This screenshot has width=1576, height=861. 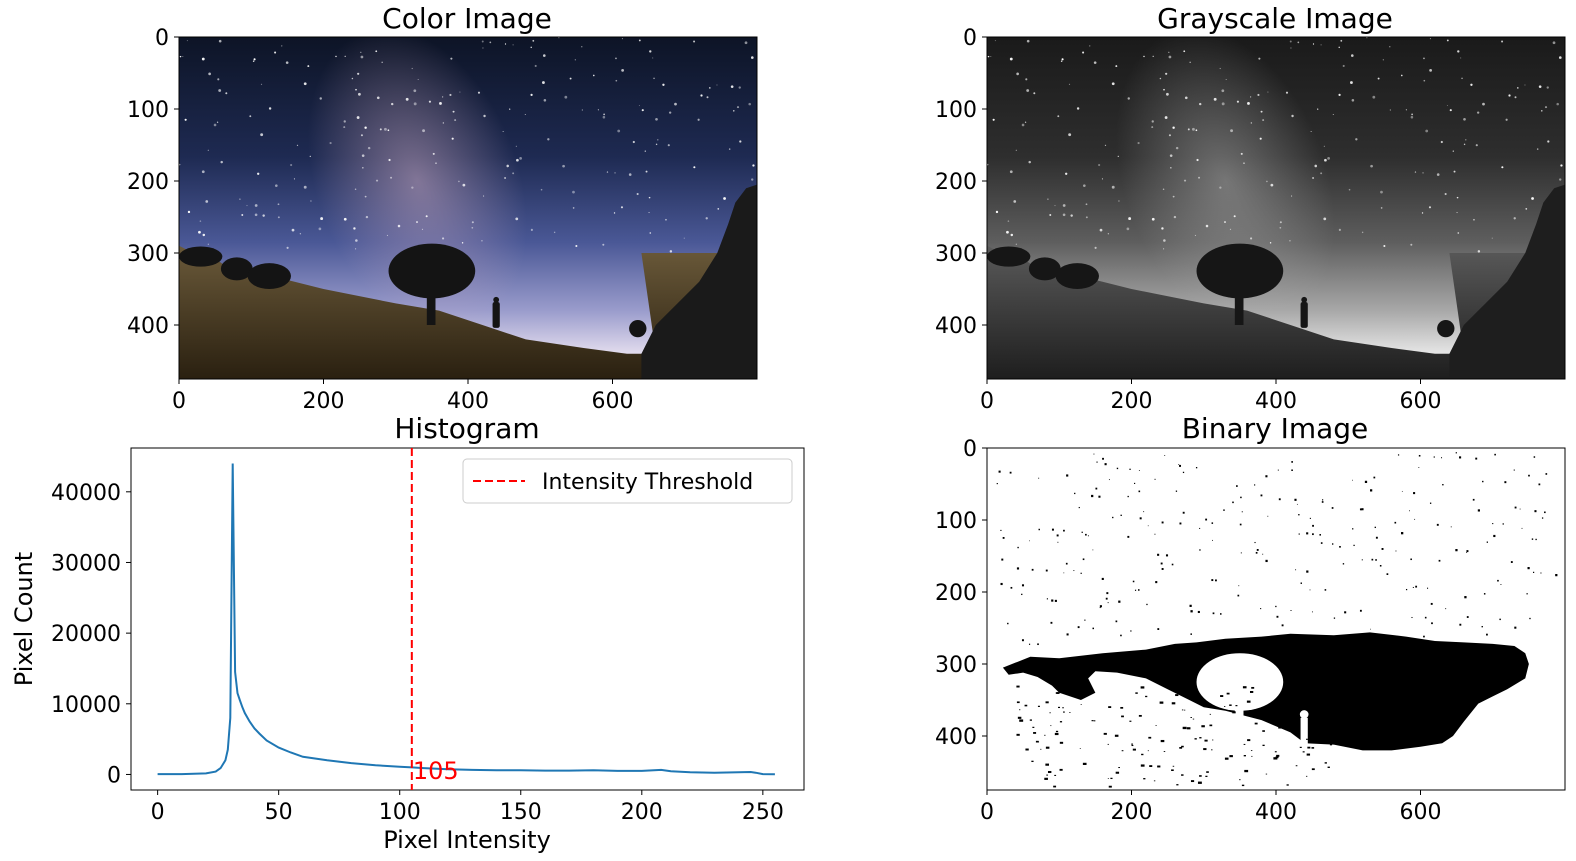 I want to click on y-tick-label: 100, so click(x=956, y=110).